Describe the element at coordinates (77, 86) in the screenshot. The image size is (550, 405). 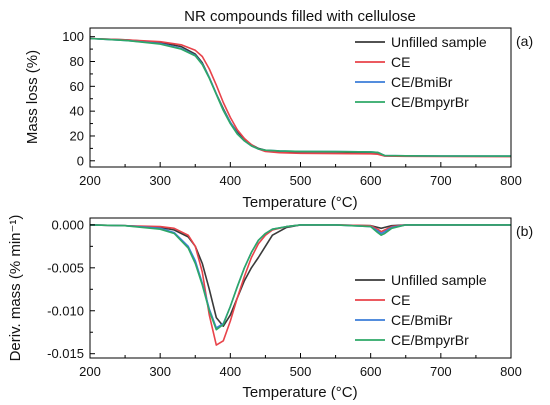
I see `panel-a-y-tick-label: 60` at that location.